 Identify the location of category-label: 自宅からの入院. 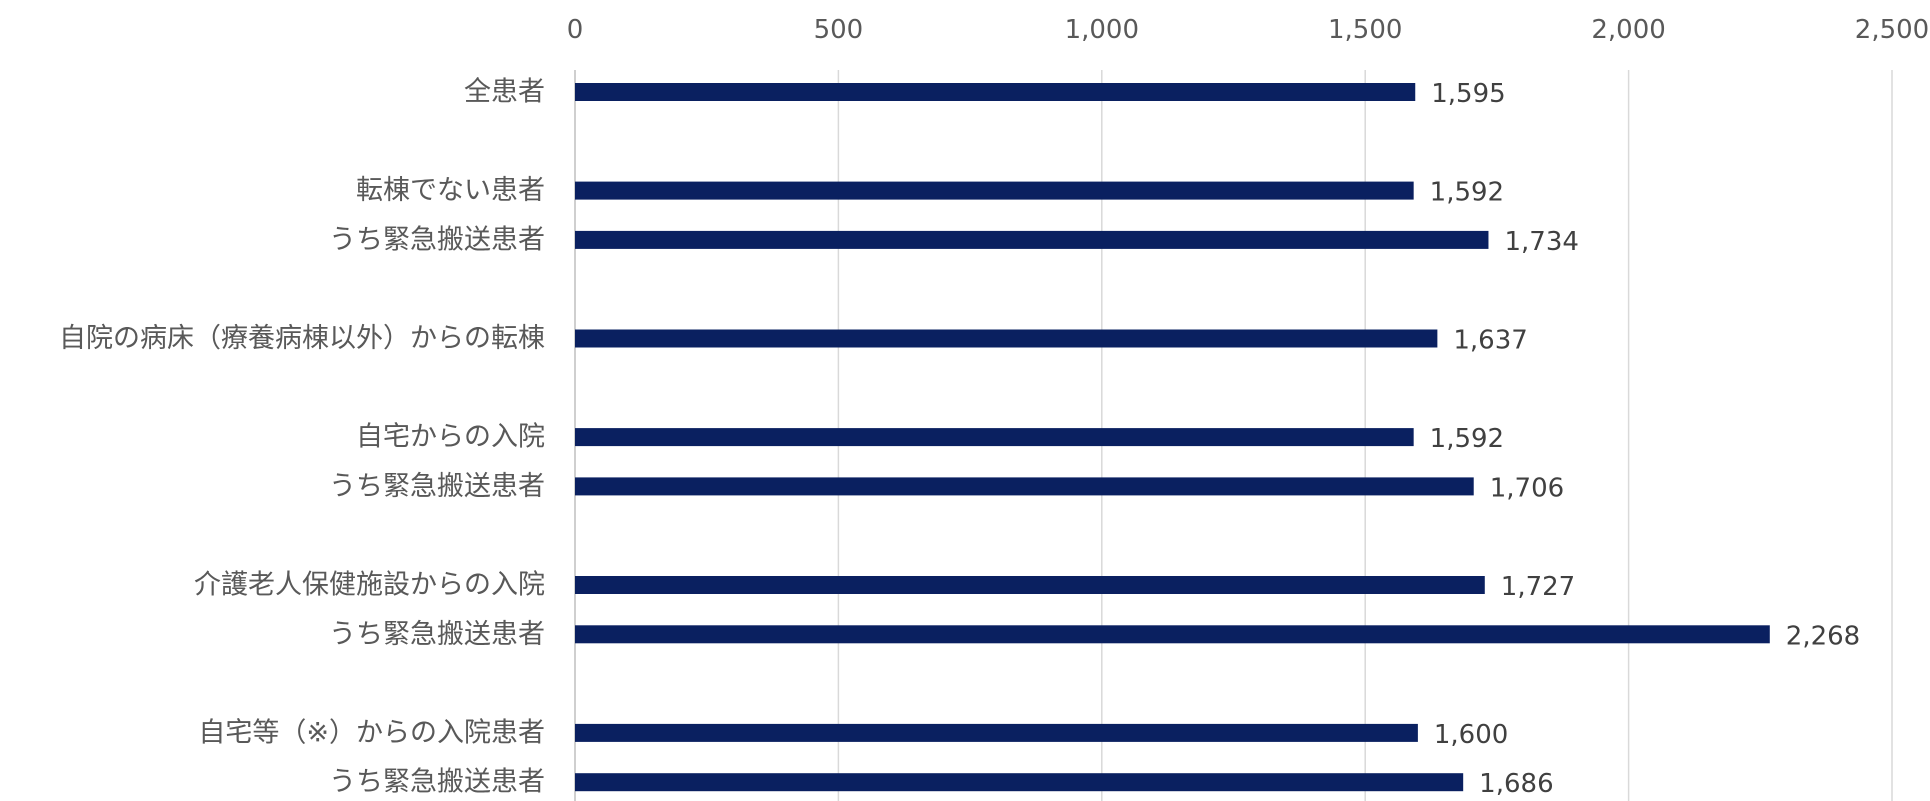
(450, 437).